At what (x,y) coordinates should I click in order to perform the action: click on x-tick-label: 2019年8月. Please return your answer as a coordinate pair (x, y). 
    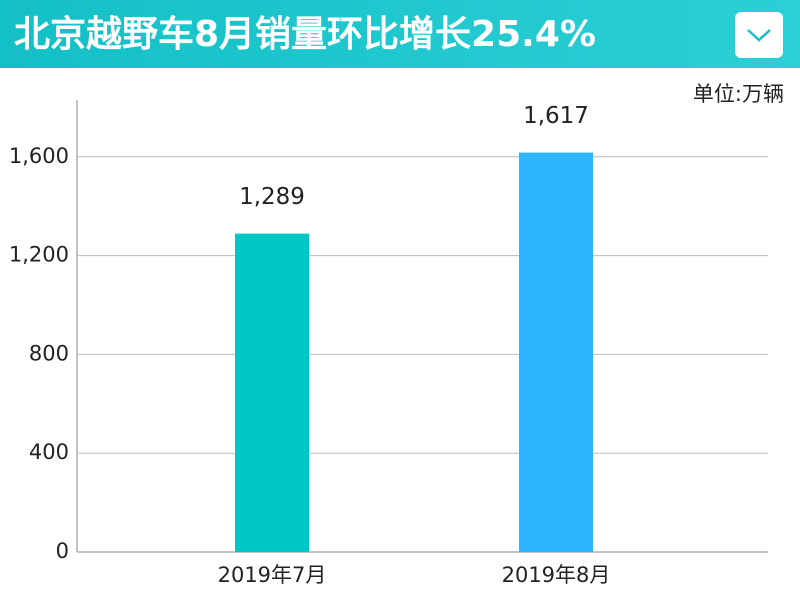
    Looking at the image, I should click on (556, 575).